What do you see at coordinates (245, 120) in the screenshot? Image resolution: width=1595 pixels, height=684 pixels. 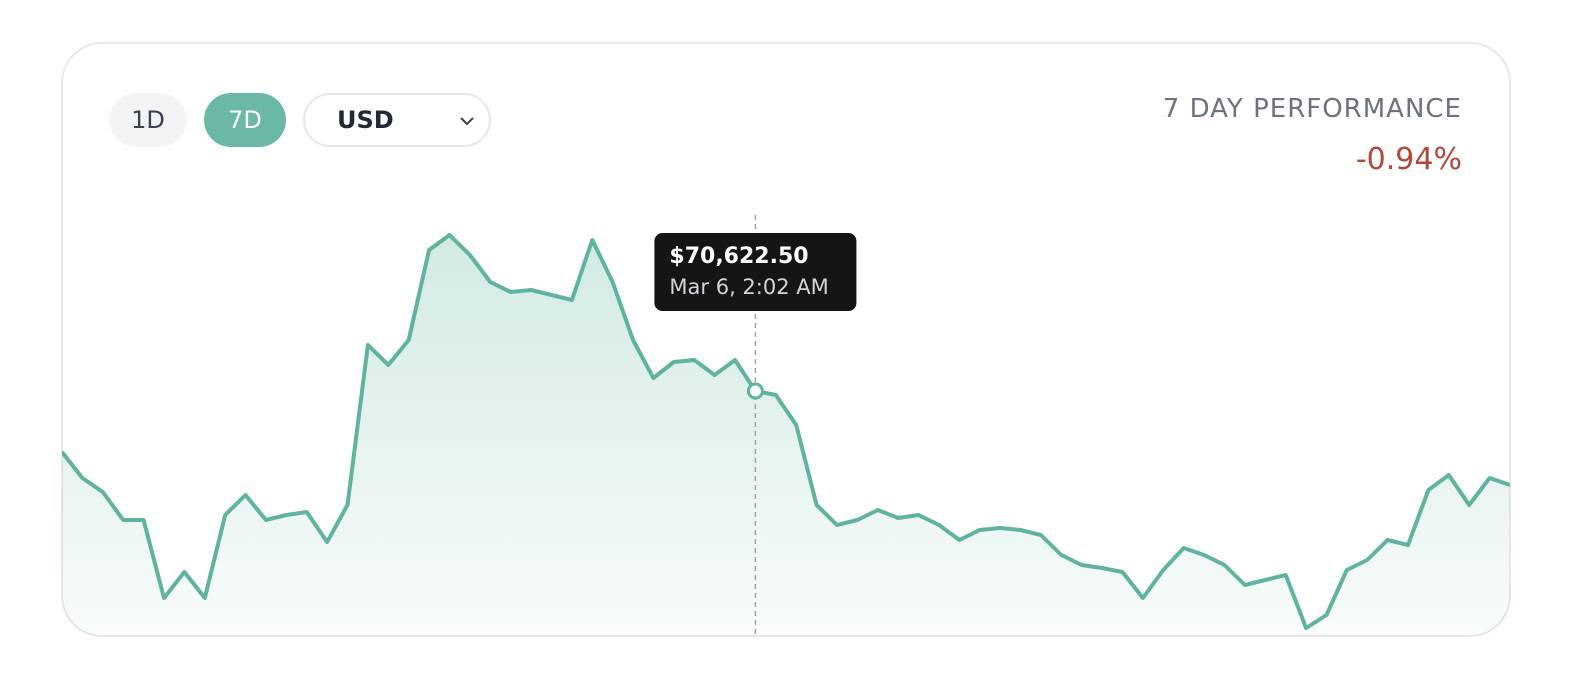 I see `range-button-active: 7D` at bounding box center [245, 120].